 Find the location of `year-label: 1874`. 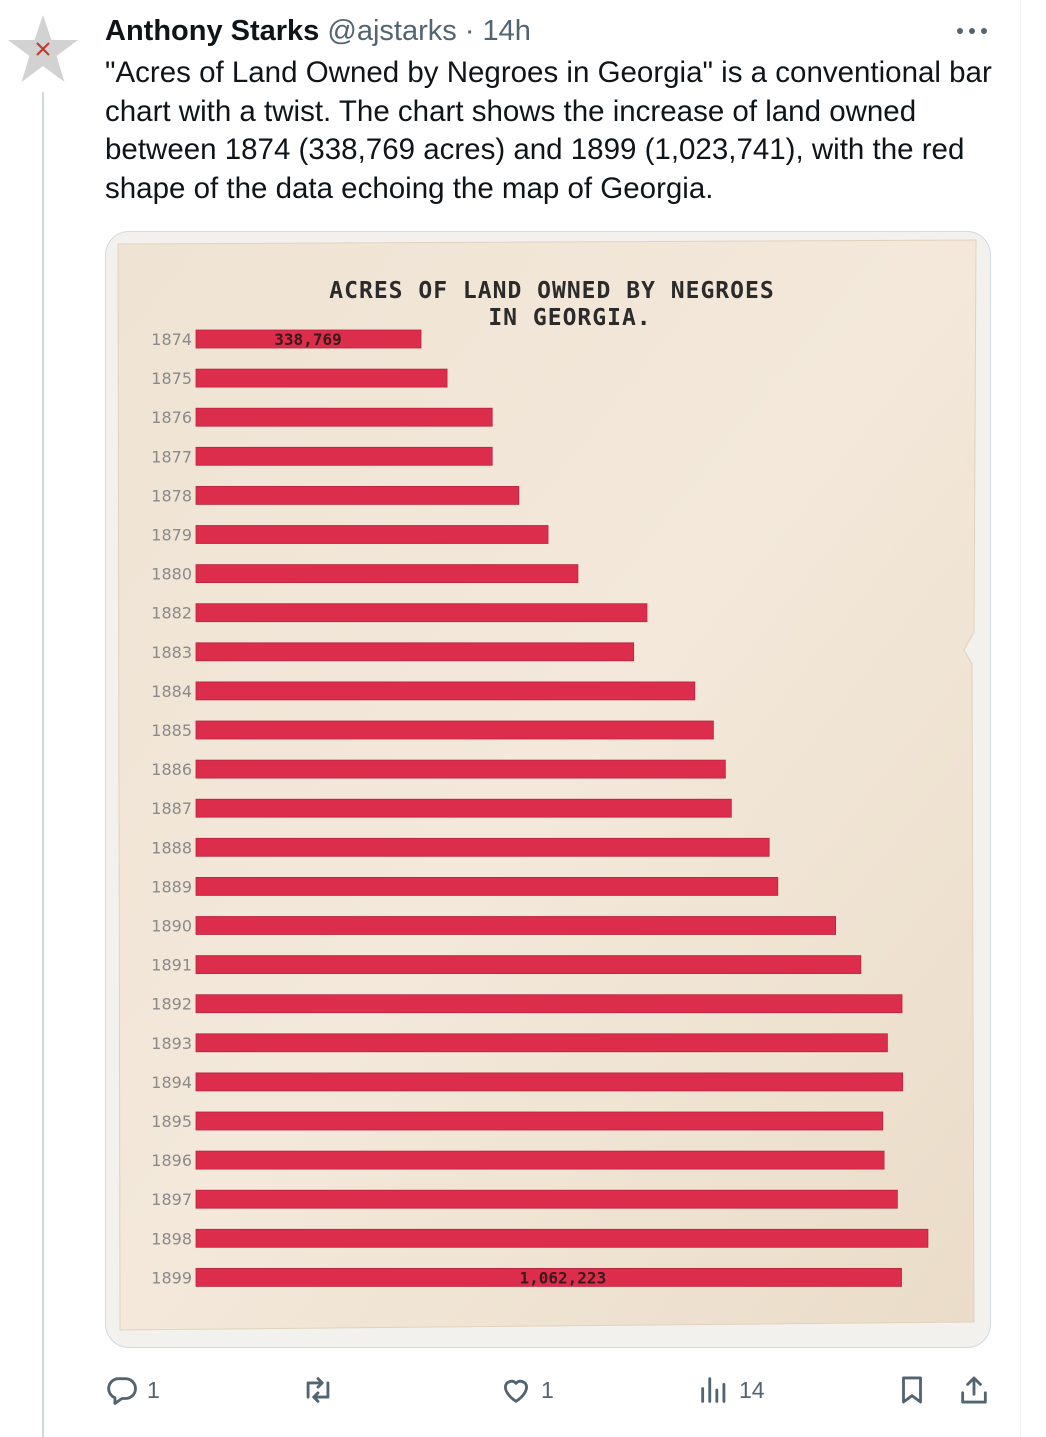

year-label: 1874 is located at coordinates (171, 339).